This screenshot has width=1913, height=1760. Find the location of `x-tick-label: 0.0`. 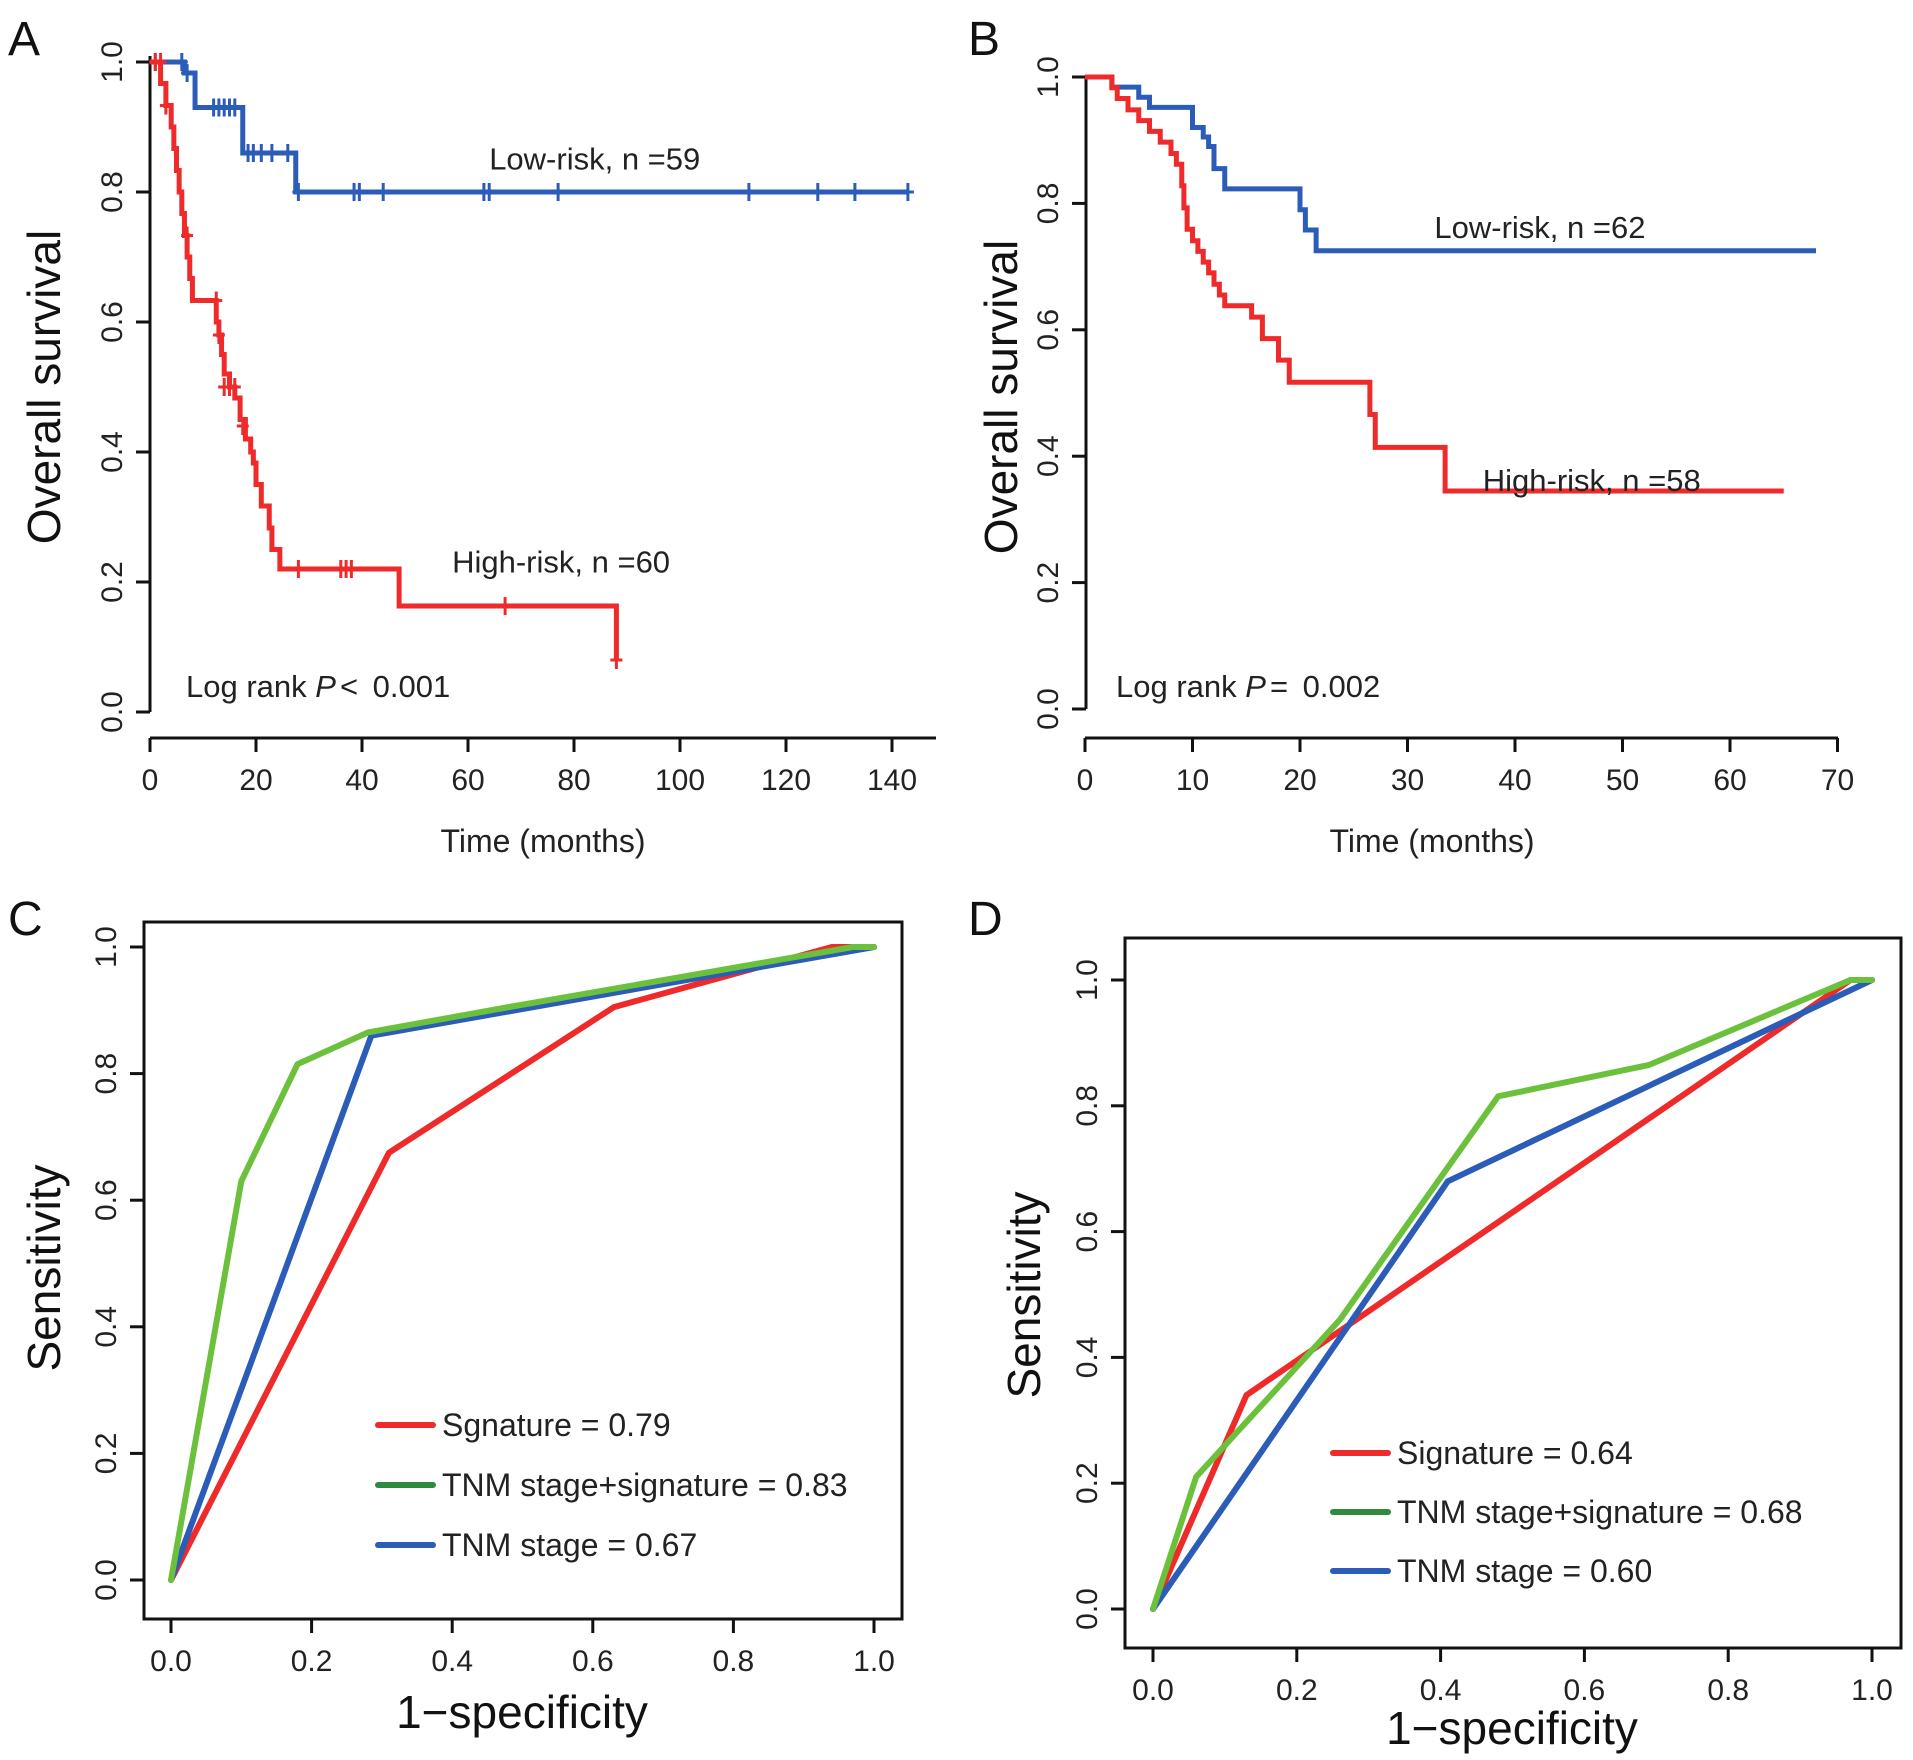

x-tick-label: 0.0 is located at coordinates (1153, 1690).